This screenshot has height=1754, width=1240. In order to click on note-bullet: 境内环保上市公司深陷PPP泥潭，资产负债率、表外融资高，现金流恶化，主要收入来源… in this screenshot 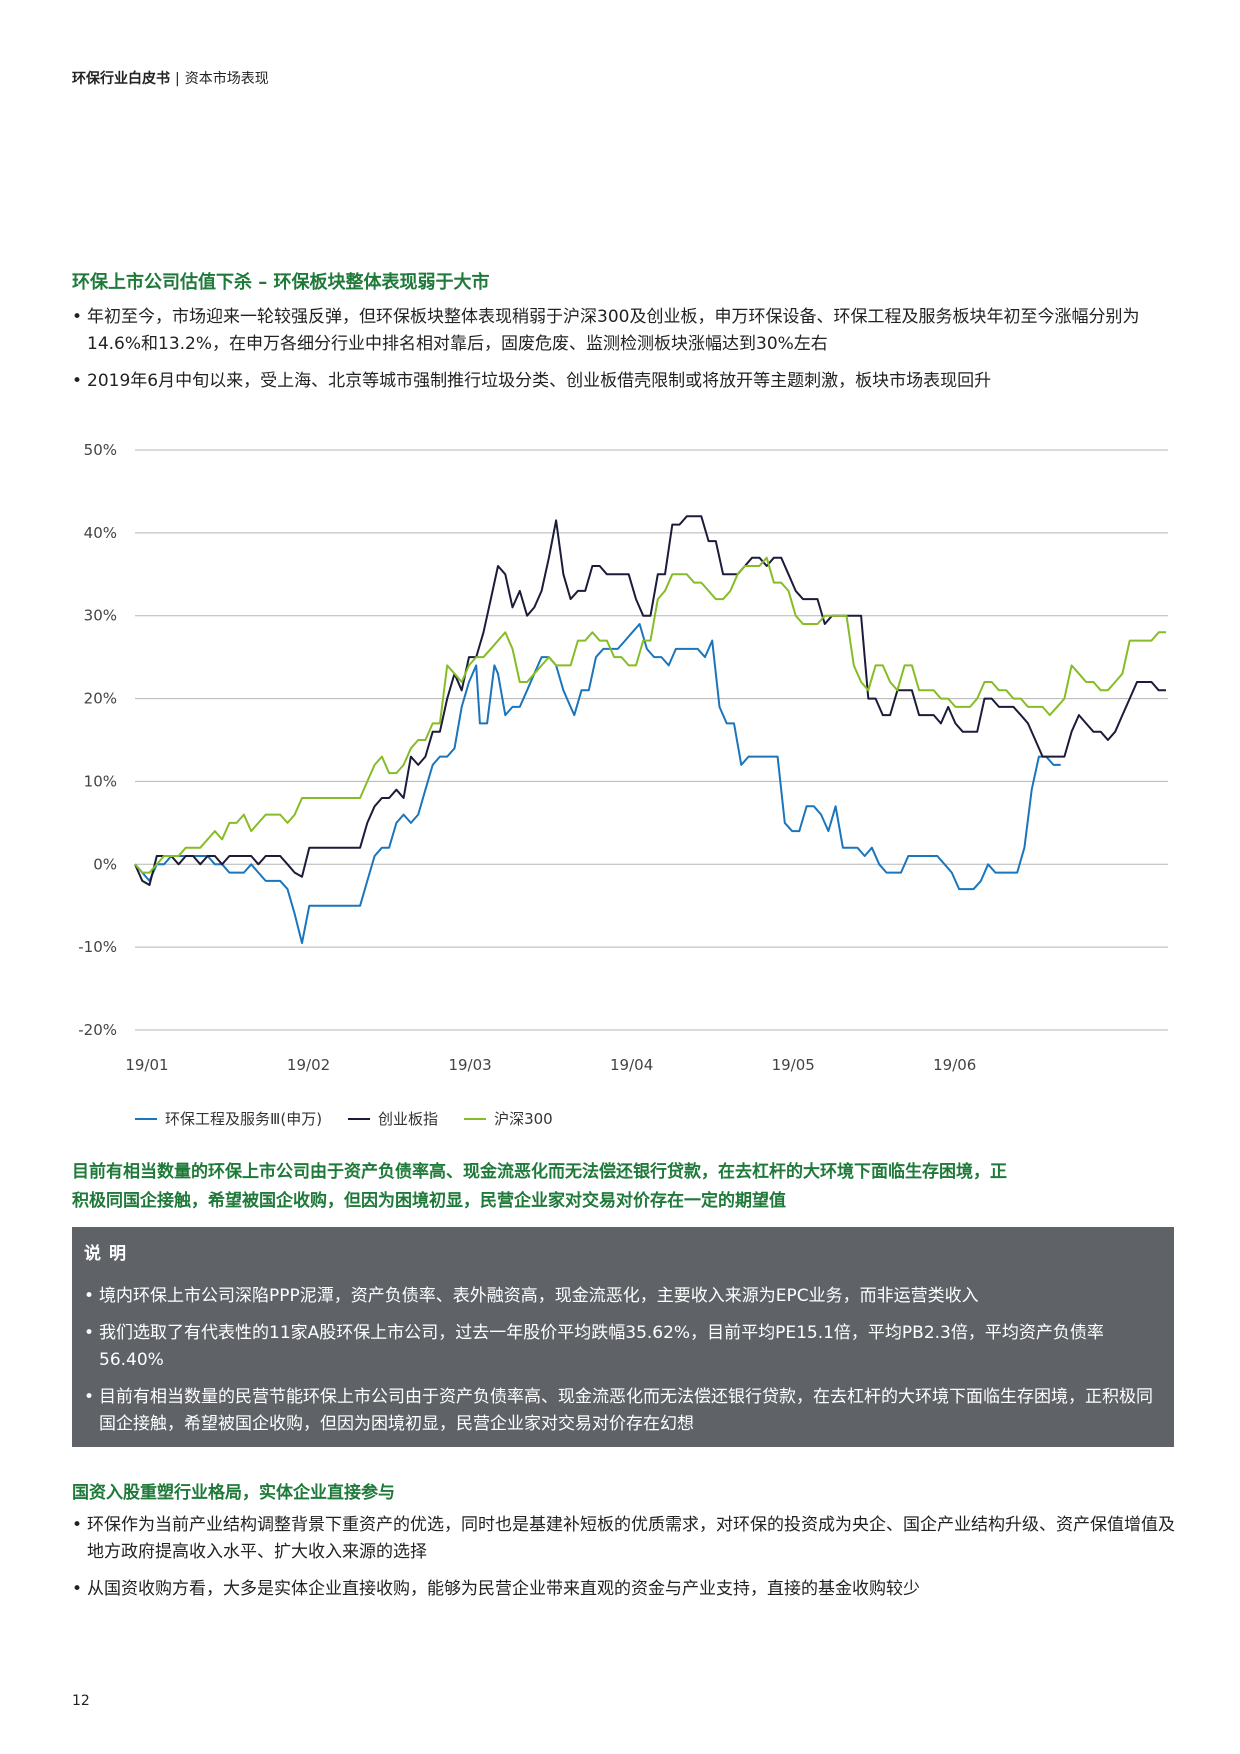, I will do `click(624, 1296)`.